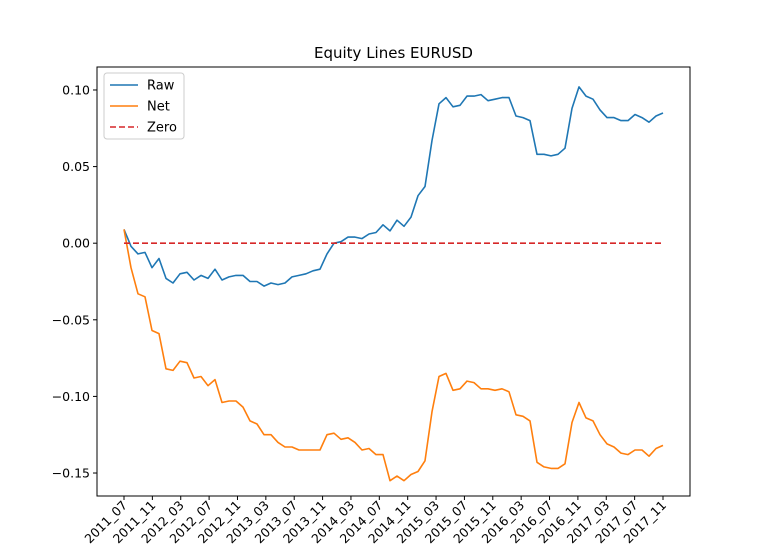  I want to click on legend-label-net: Net, so click(158, 107).